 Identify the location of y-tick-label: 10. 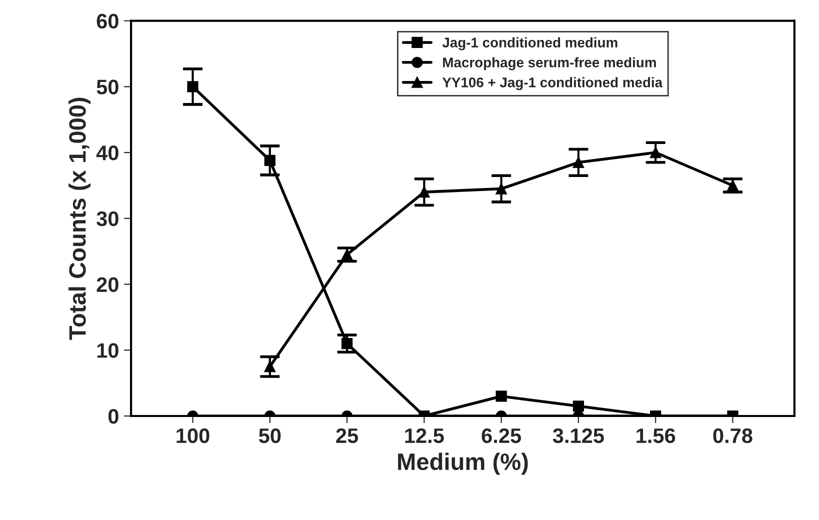
(107, 350).